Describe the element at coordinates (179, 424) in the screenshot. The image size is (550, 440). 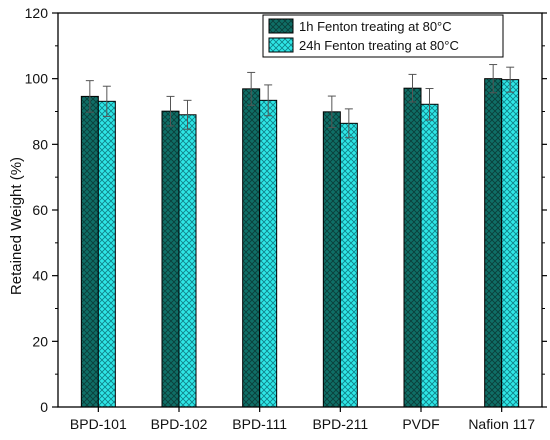
I see `x-tick-label: BPD-102` at that location.